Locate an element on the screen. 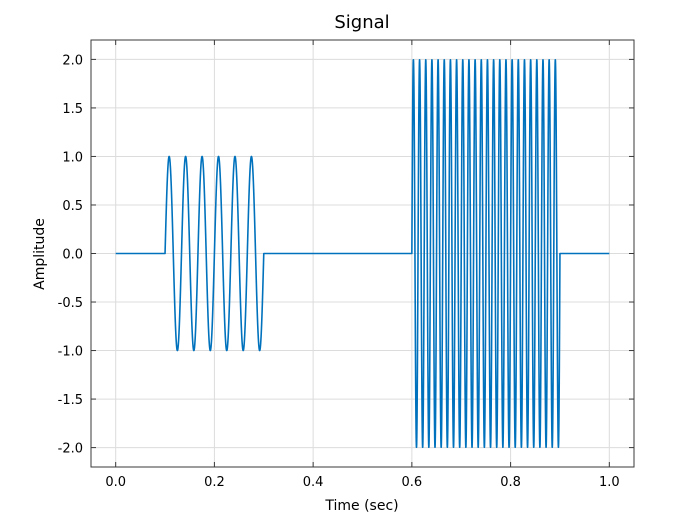 The height and width of the screenshot is (525, 700). x-axis-label: Time (sec) is located at coordinates (361, 506).